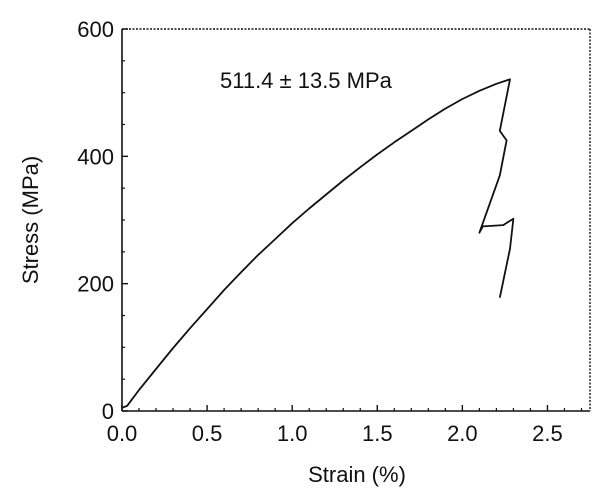 The height and width of the screenshot is (493, 593). Describe the element at coordinates (95, 284) in the screenshot. I see `y-tick-label: 200` at that location.